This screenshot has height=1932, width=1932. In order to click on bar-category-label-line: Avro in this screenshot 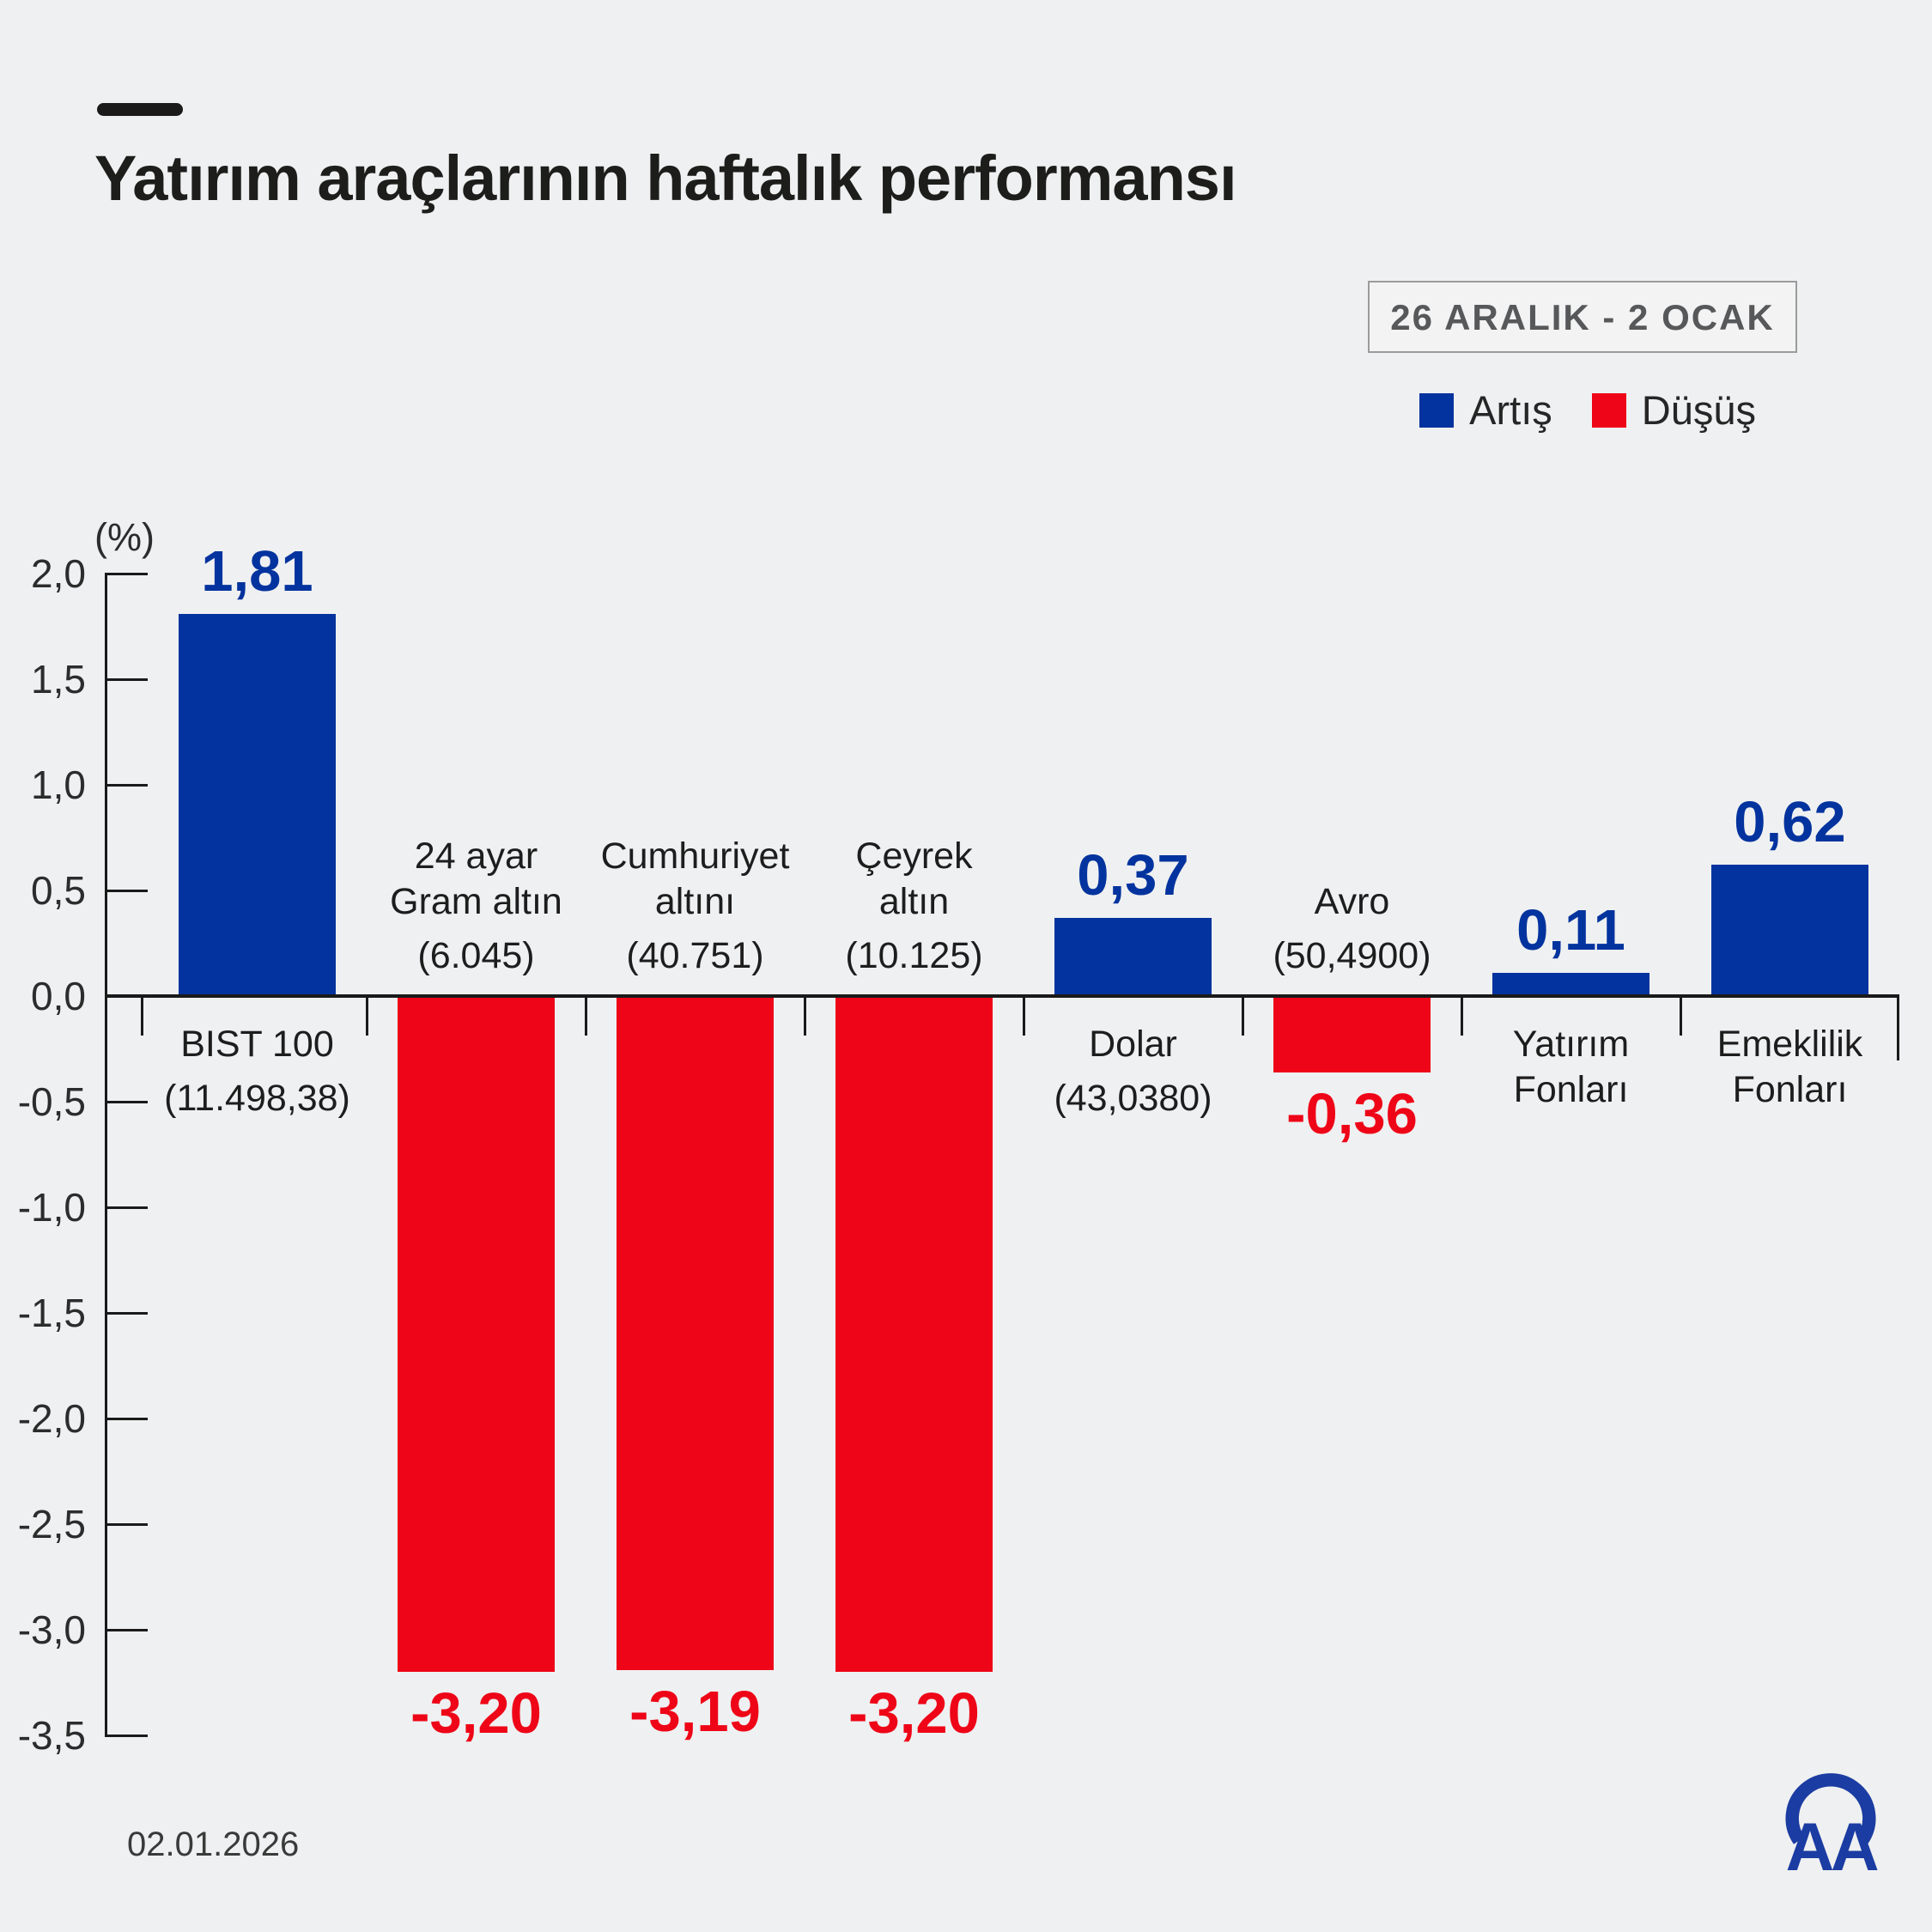, I will do `click(1352, 902)`.